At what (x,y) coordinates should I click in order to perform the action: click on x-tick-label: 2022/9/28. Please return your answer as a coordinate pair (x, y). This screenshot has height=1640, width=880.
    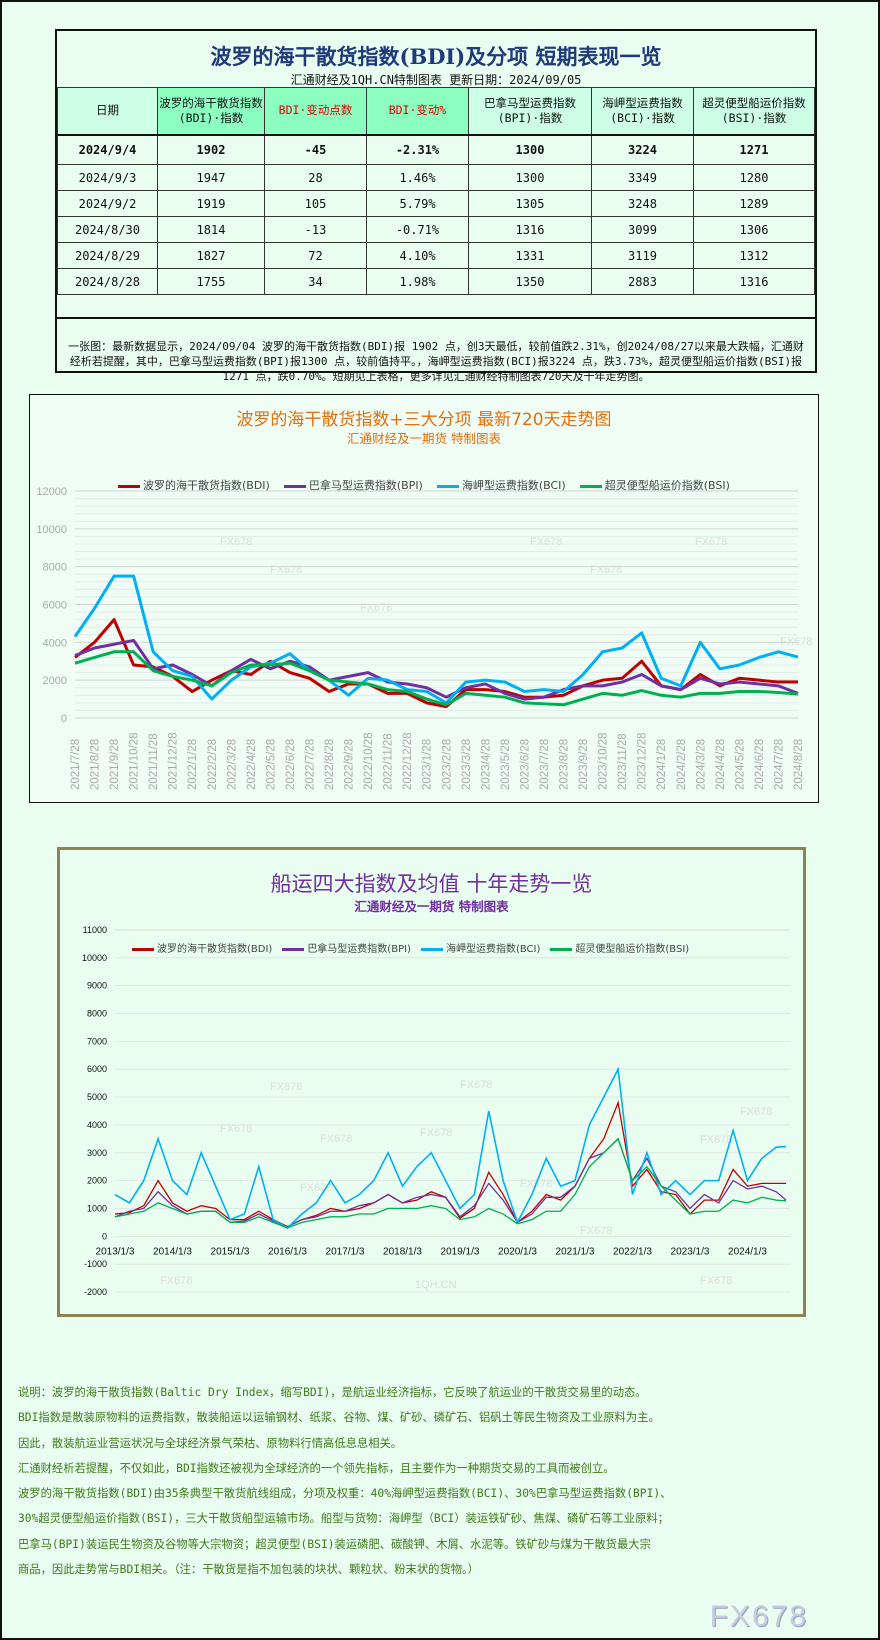
    Looking at the image, I should click on (350, 764).